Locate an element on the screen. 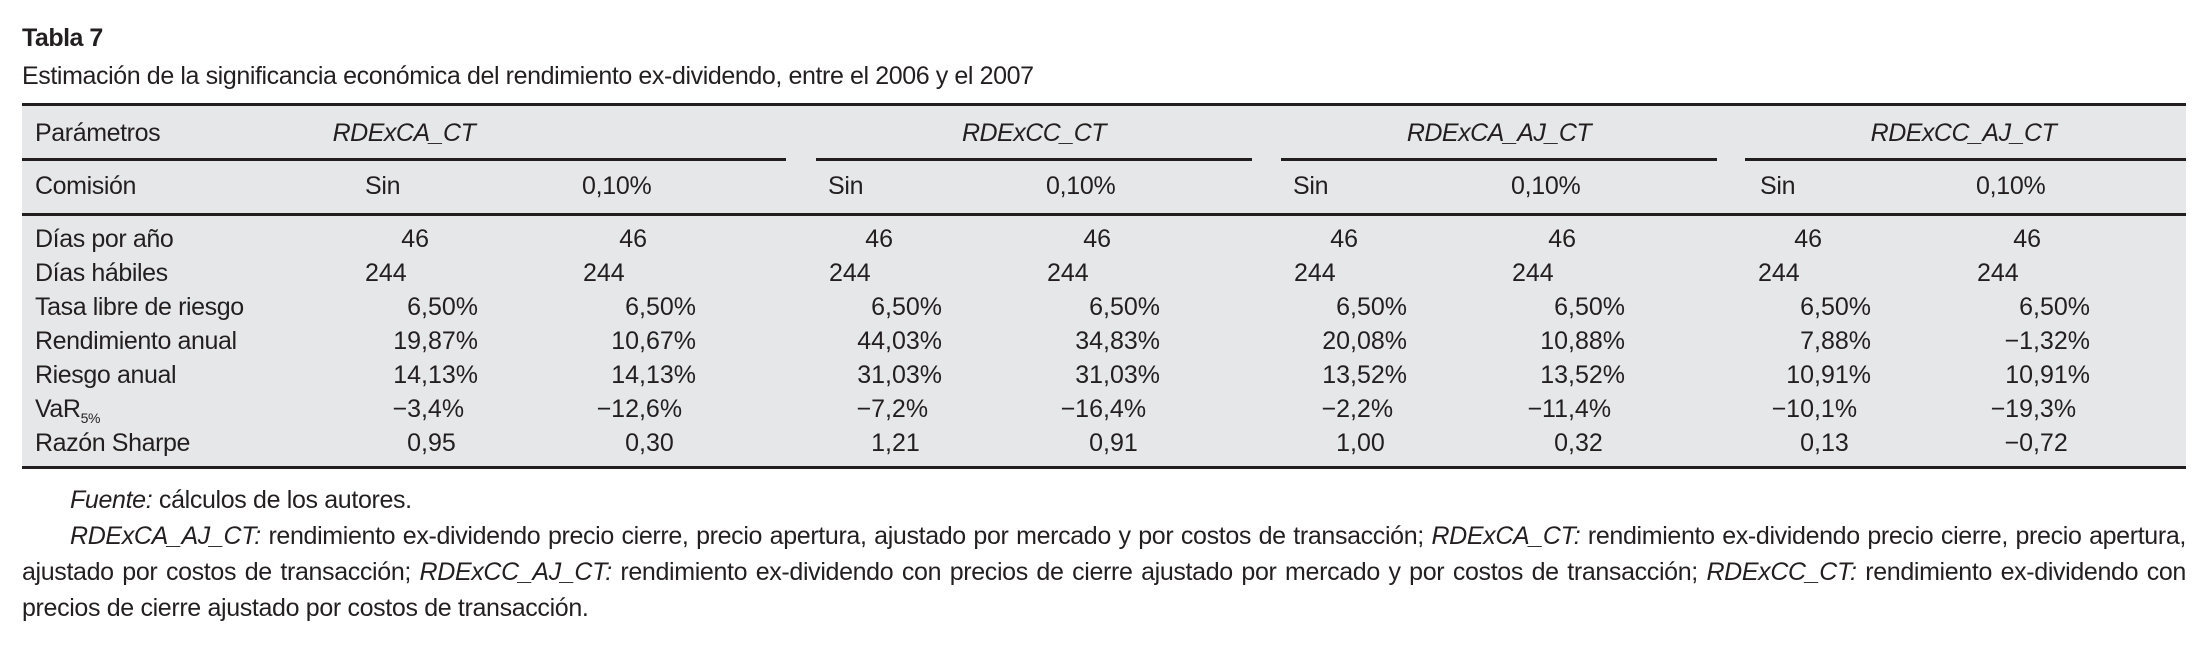 The width and height of the screenshot is (2212, 650). row-label: Rendimiento anual is located at coordinates (136, 341).